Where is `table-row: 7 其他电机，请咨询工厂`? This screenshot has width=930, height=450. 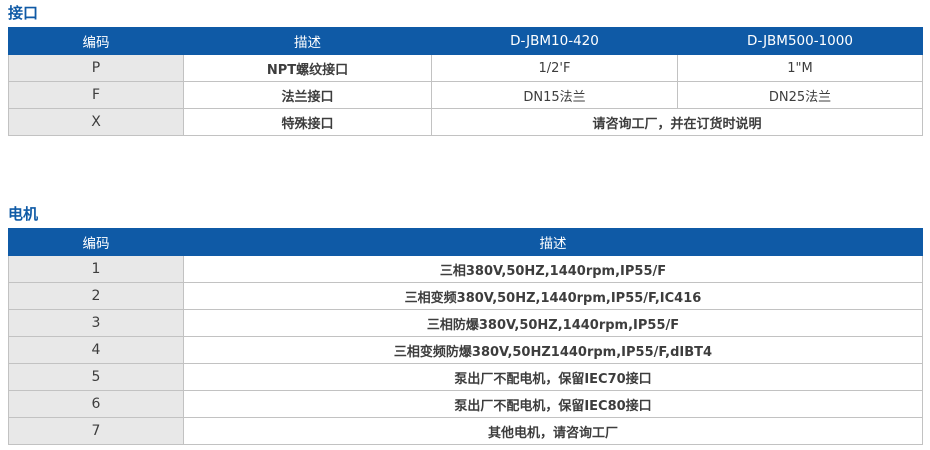 table-row: 7 其他电机，请咨询工厂 is located at coordinates (465, 431).